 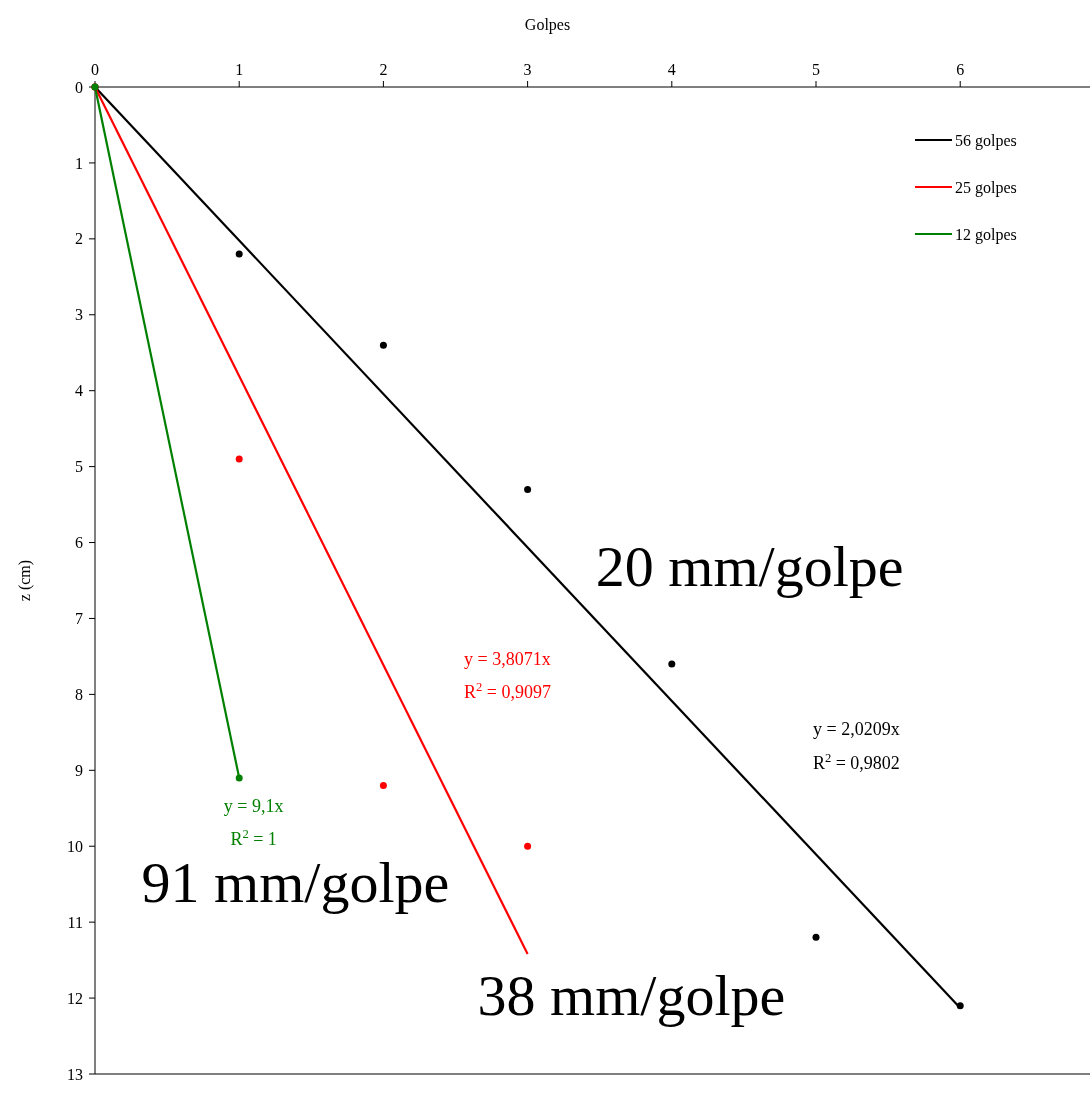 What do you see at coordinates (79, 770) in the screenshot?
I see `y-tick-label: 9` at bounding box center [79, 770].